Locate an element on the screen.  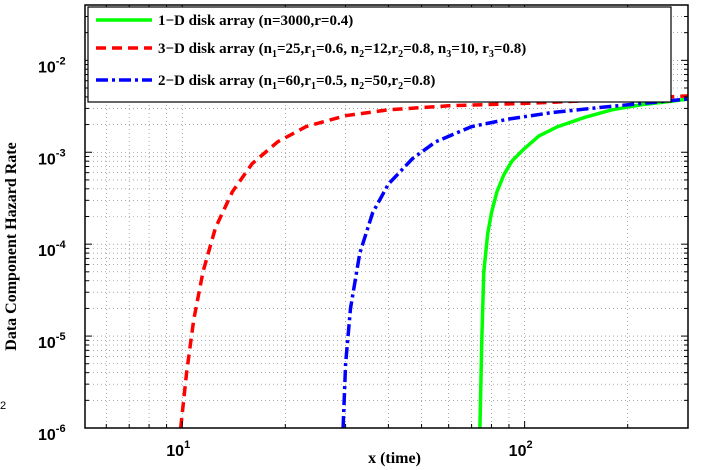
legend-entry-1: 1−D disk array (n=3000,r=0.4) is located at coordinates (255, 21).